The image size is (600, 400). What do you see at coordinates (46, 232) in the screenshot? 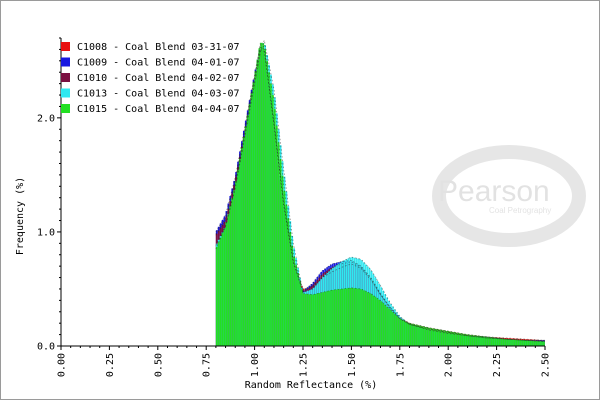
I see `y-tick-label: 1.0` at bounding box center [46, 232].